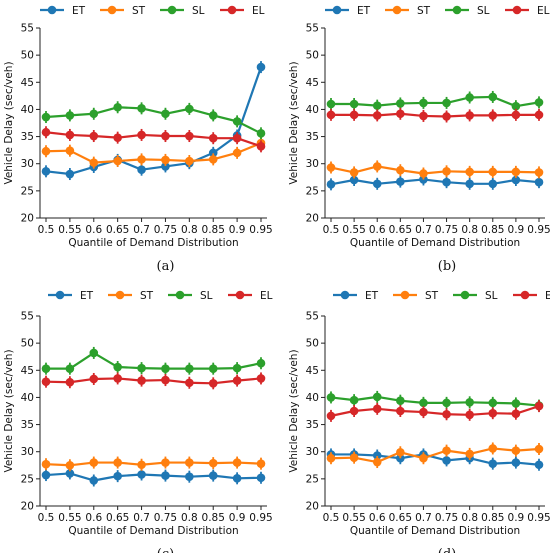 This screenshot has height=553, width=550. I want to click on panel-label: (c), so click(165, 550).